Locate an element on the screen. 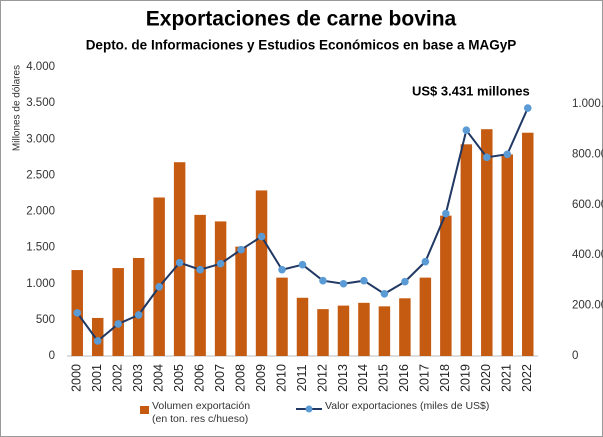  annotation: US$ 3.431 millones is located at coordinates (471, 91).